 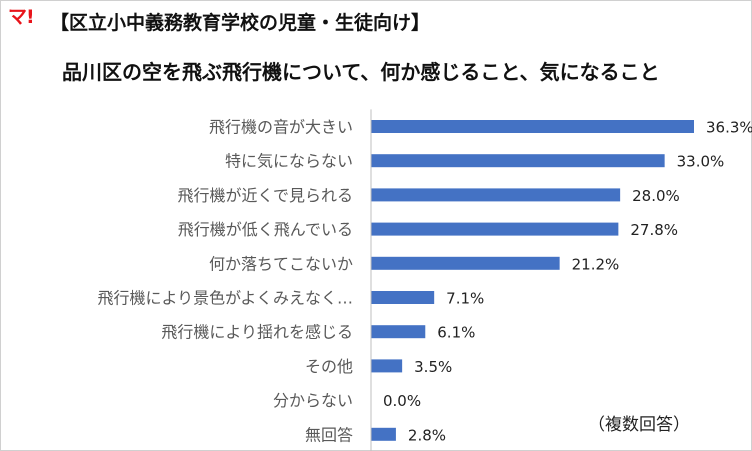 What do you see at coordinates (729, 128) in the screenshot?
I see `value-label: 36.3%` at bounding box center [729, 128].